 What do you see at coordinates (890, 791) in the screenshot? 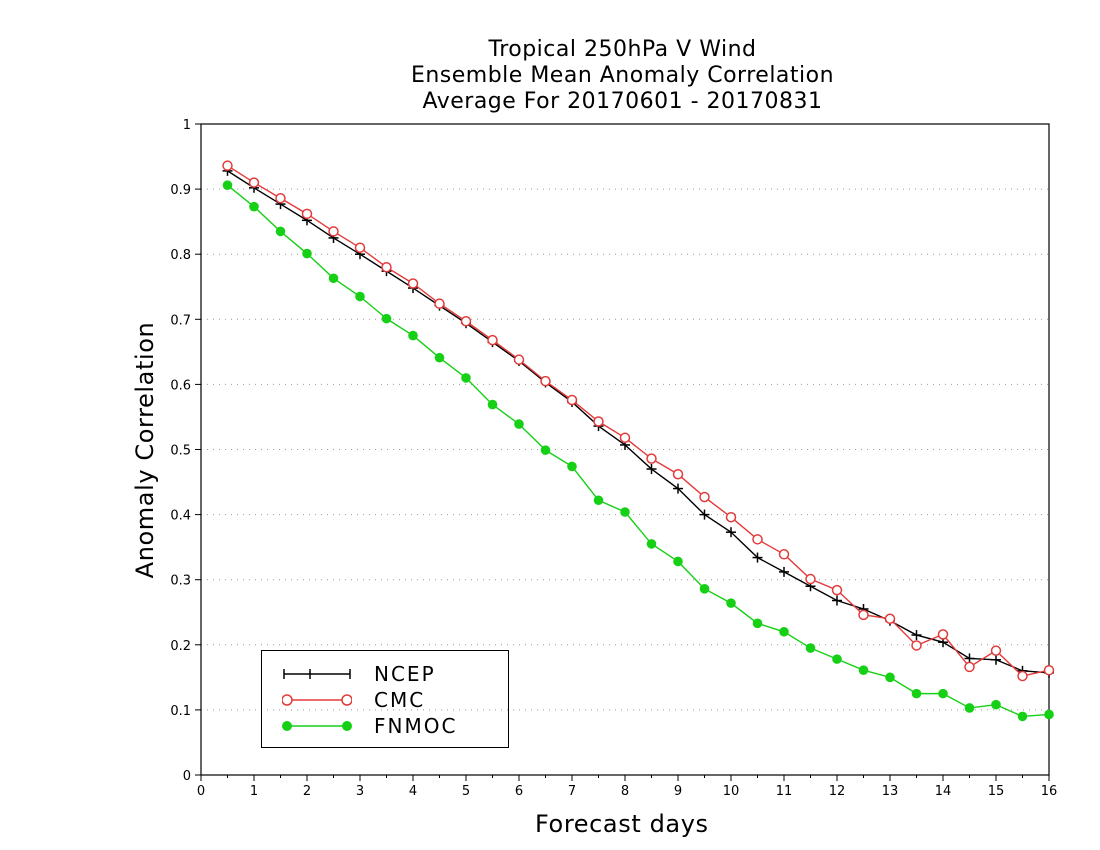
I see `x-tick-label-13: 13` at bounding box center [890, 791].